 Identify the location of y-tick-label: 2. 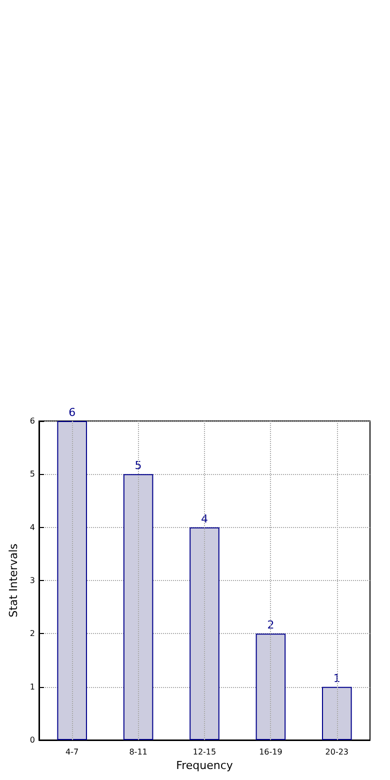
(32, 633).